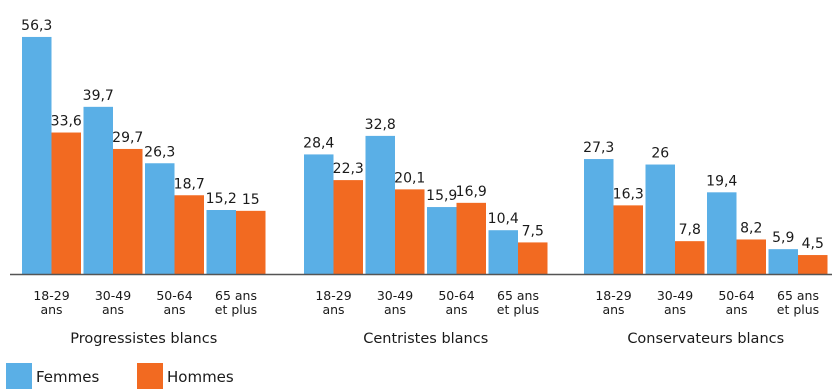 This screenshot has height=389, width=835. I want to click on bar-hommes-g1-c3, so click(189, 234).